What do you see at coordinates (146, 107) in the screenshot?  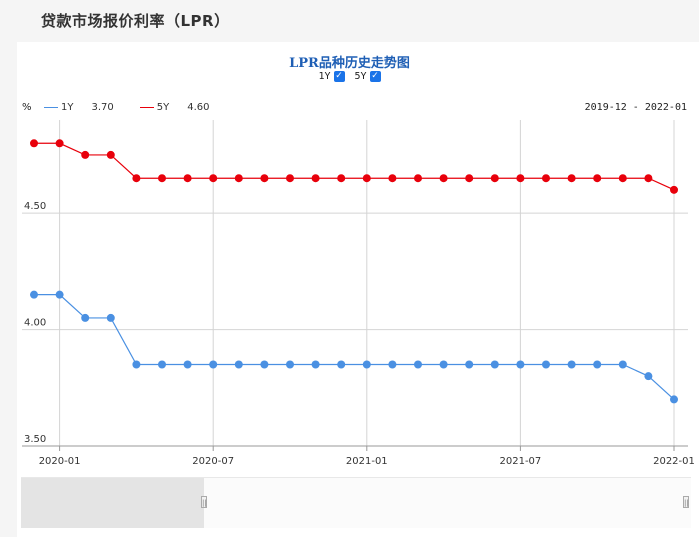 I see `legend-swatch-5y` at bounding box center [146, 107].